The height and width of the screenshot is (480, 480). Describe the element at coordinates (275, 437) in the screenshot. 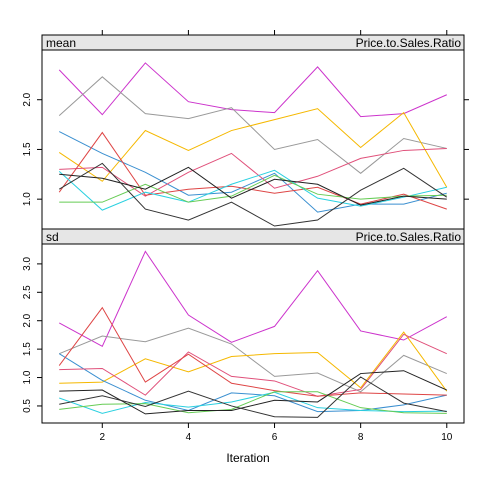

I see `x-tick-label: 6` at that location.